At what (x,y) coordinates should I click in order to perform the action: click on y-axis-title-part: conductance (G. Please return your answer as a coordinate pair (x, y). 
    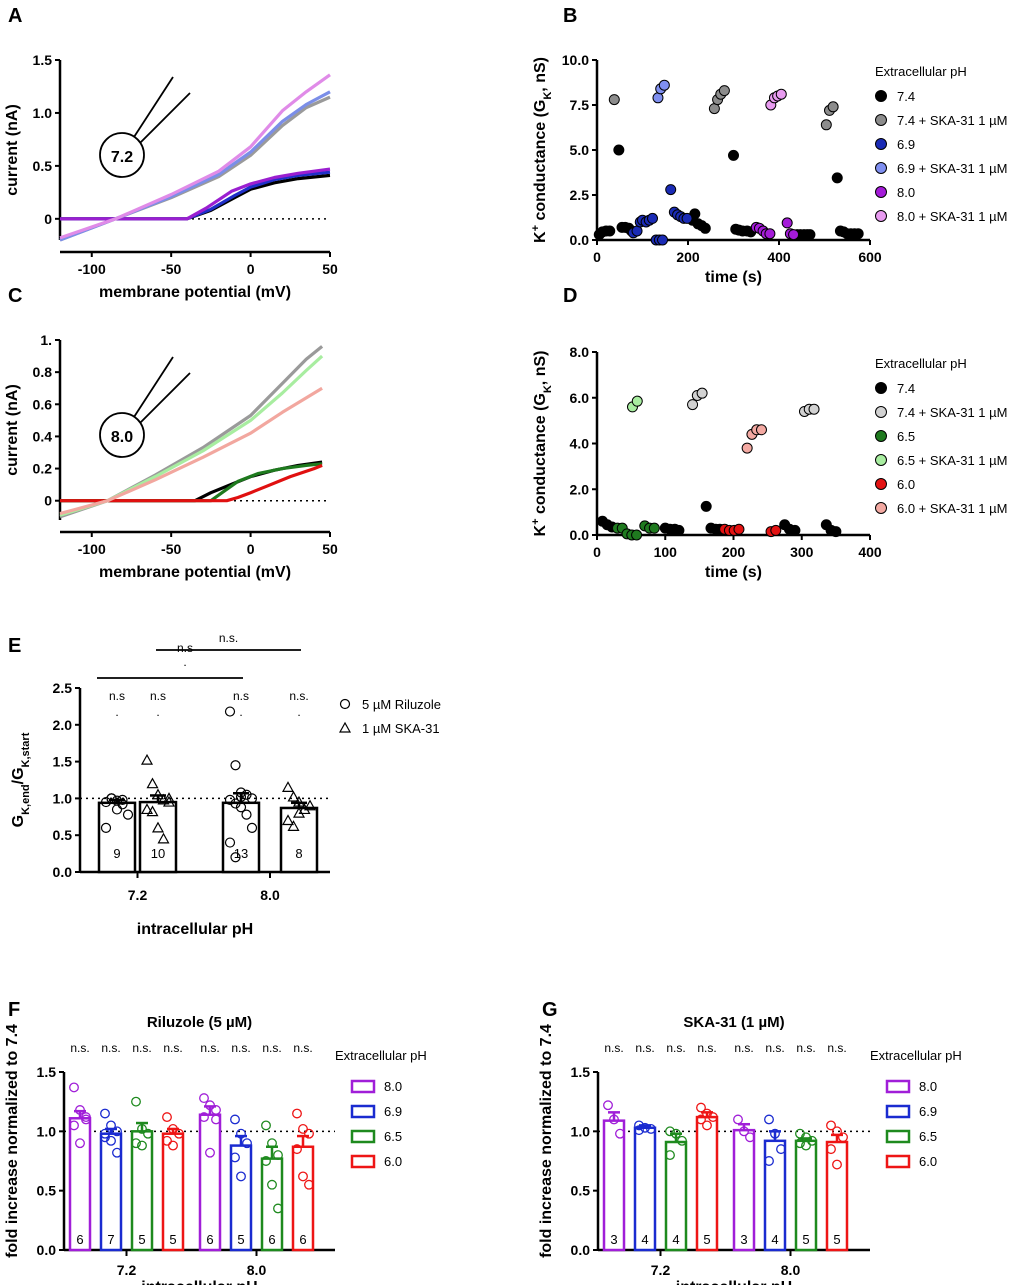
    Looking at the image, I should click on (540, 162).